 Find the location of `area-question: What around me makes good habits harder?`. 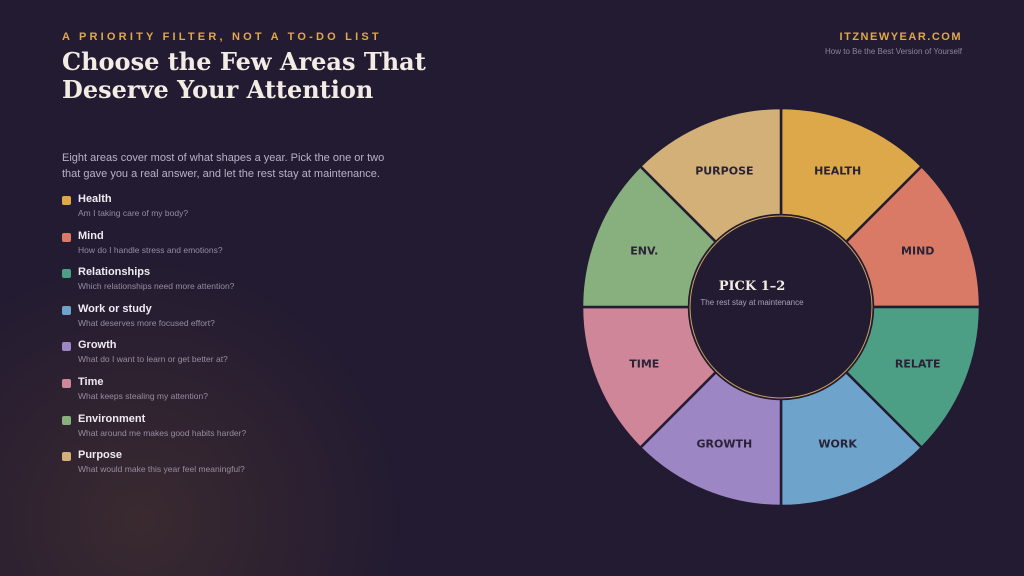

area-question: What around me makes good habits harder? is located at coordinates (162, 432).